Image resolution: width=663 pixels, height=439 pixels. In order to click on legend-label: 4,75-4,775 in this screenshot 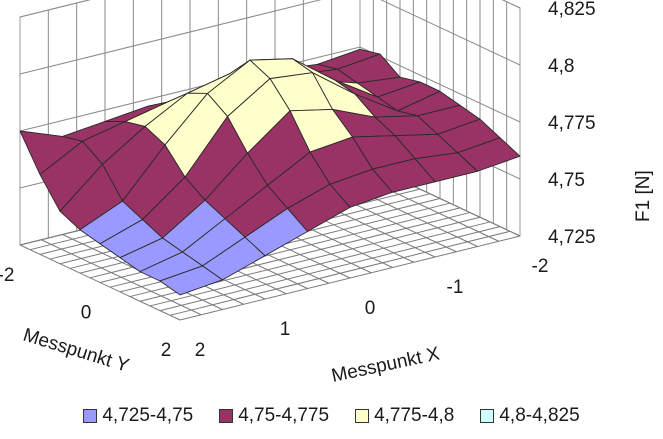, I will do `click(284, 415)`.